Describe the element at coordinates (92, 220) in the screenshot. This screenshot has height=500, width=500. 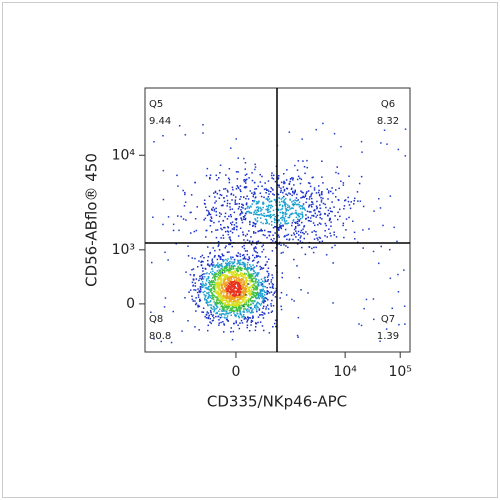
I see `y-axis-title: CD56-ABflo® 450` at that location.